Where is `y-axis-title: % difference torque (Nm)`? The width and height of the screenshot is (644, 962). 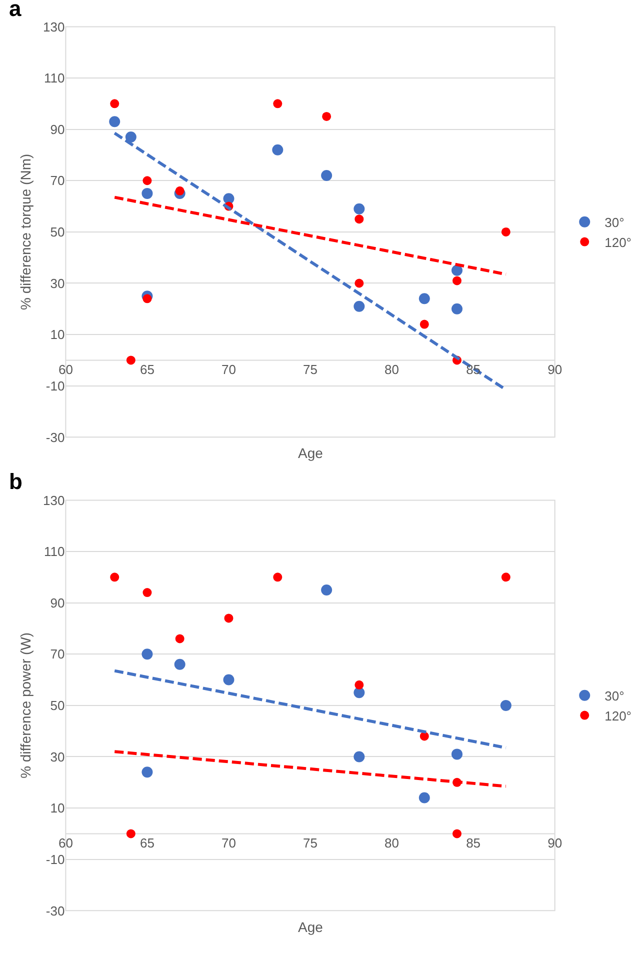 y-axis-title: % difference torque (Nm) is located at coordinates (26, 232).